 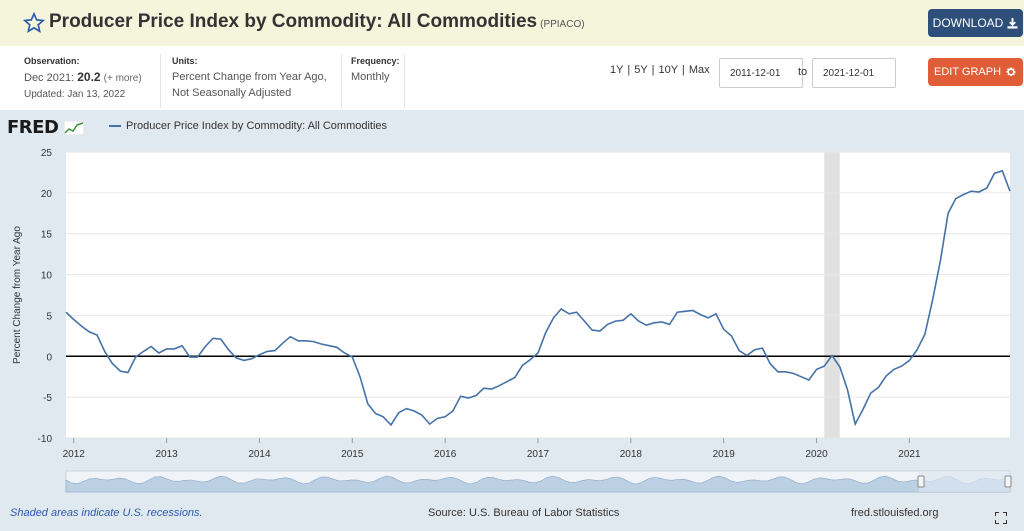 What do you see at coordinates (34, 23) in the screenshot?
I see `star-icon` at bounding box center [34, 23].